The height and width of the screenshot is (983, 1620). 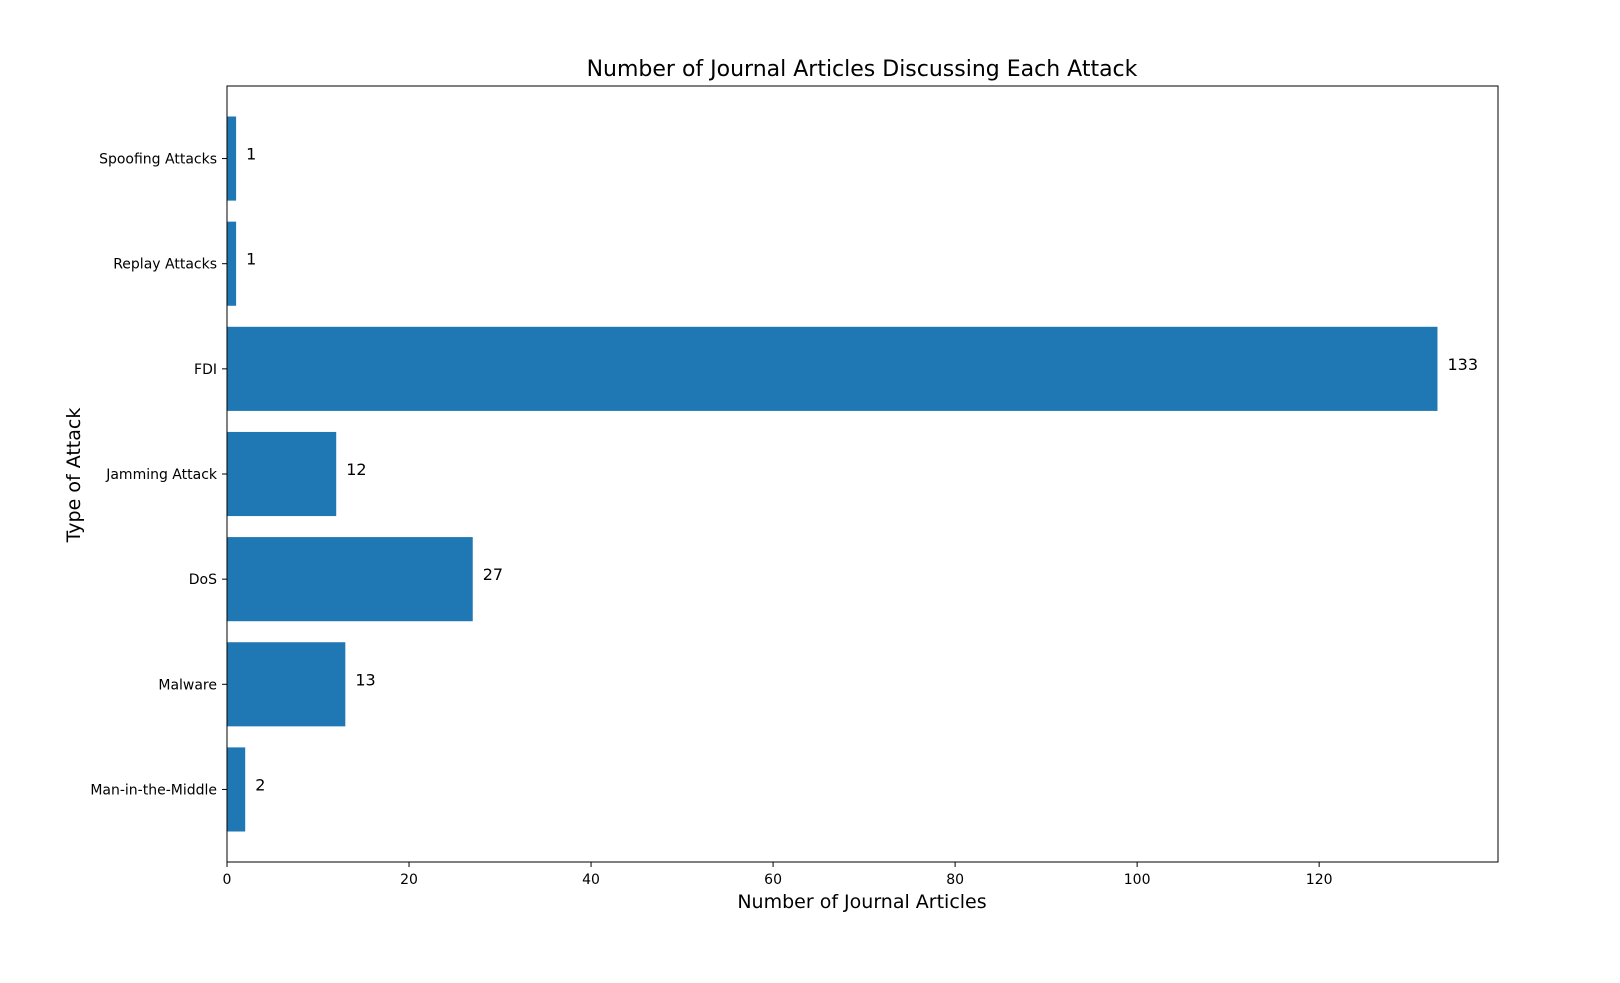 What do you see at coordinates (1319, 880) in the screenshot?
I see `x-tick-label: 120` at bounding box center [1319, 880].